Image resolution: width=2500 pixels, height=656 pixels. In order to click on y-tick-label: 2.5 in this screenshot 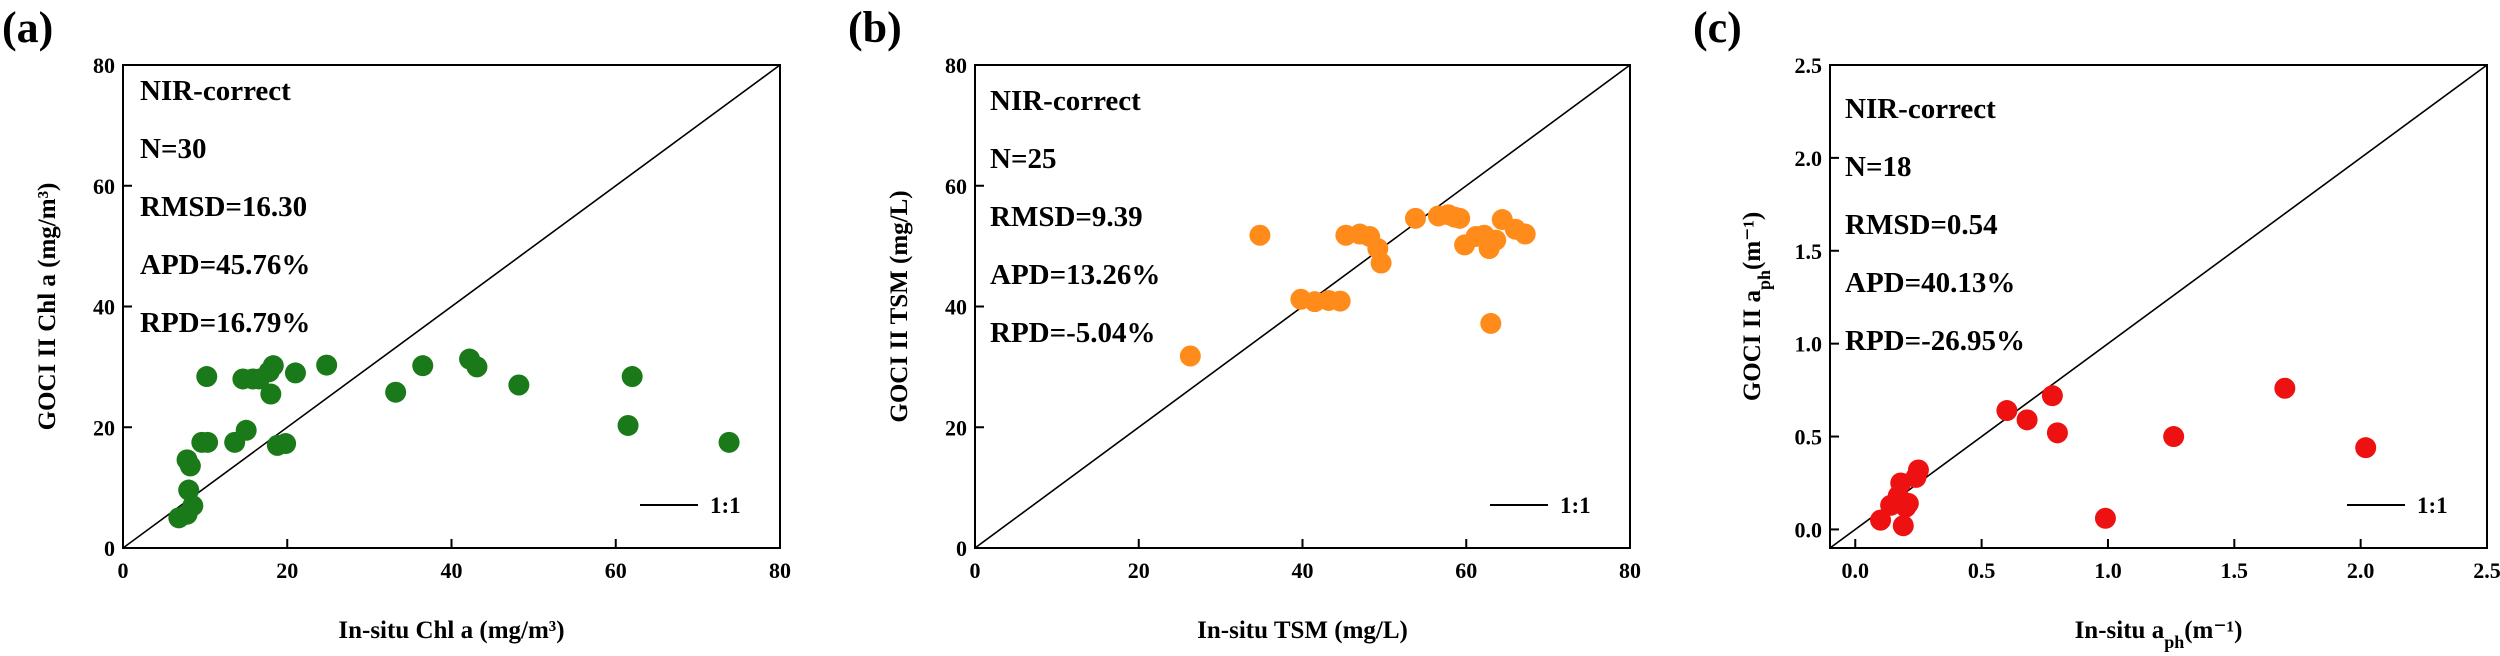, I will do `click(1809, 65)`.